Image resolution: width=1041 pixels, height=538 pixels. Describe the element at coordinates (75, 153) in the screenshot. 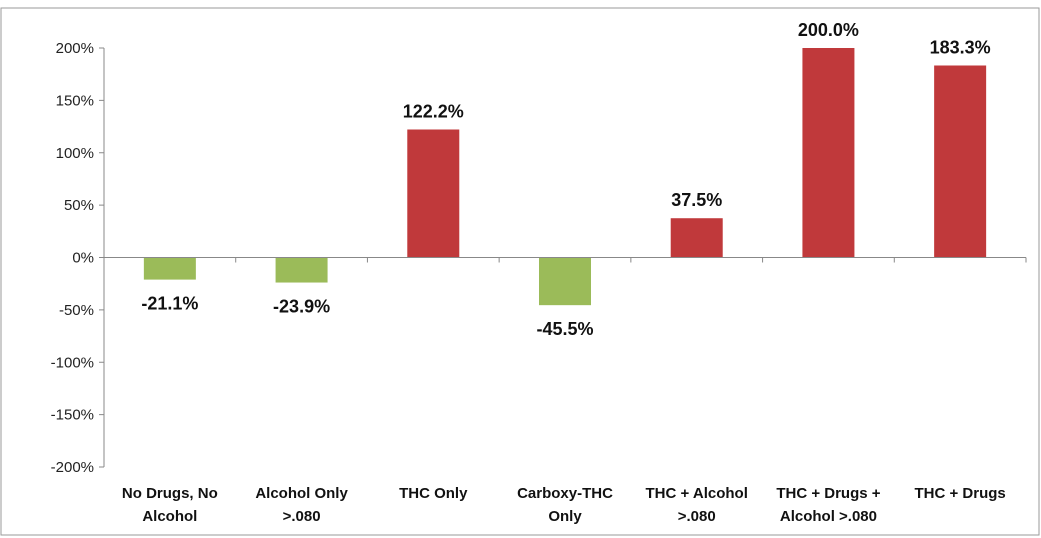

I see `y-tick-label: 100%` at that location.